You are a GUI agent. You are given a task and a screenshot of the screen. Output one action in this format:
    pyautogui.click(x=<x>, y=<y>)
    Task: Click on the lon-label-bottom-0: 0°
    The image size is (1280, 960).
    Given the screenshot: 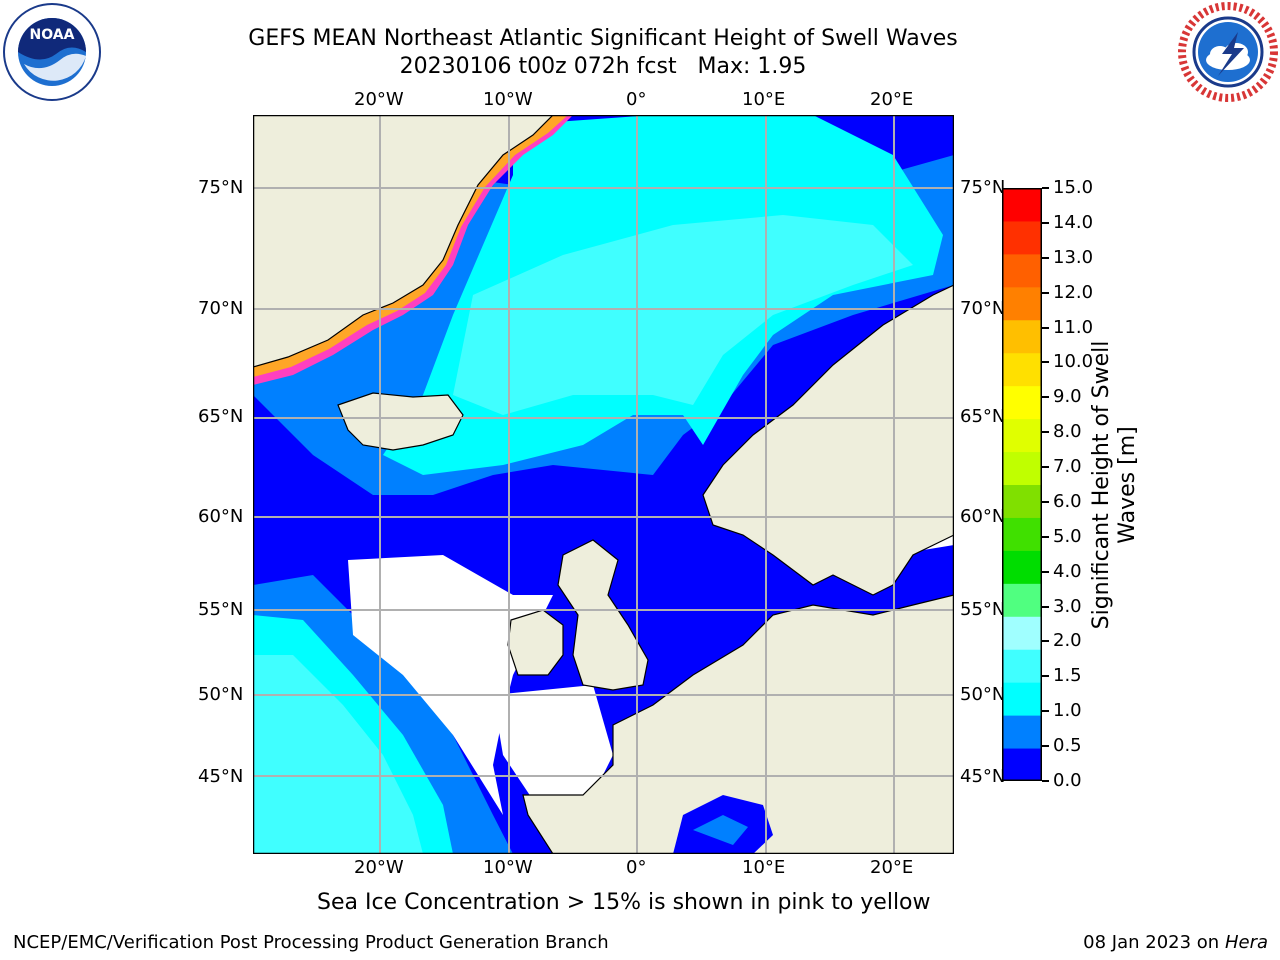 What is the action you would take?
    pyautogui.click(x=636, y=867)
    